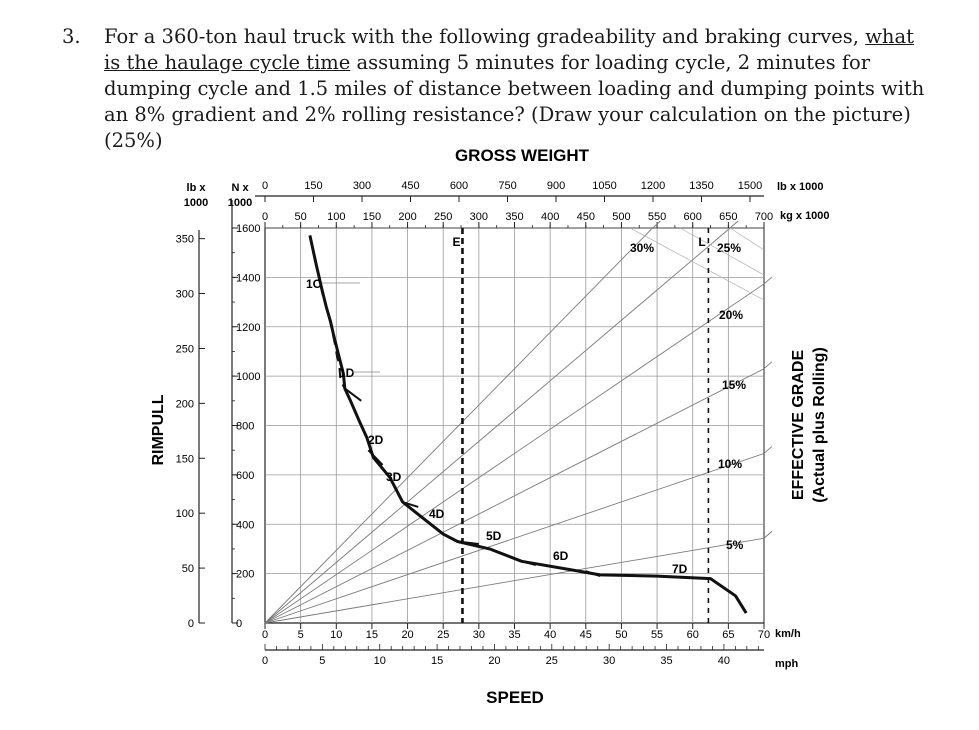 Image resolution: width=979 pixels, height=730 pixels. What do you see at coordinates (819, 425) in the screenshot?
I see `right-label-2: (Actual plus Rolling)` at bounding box center [819, 425].